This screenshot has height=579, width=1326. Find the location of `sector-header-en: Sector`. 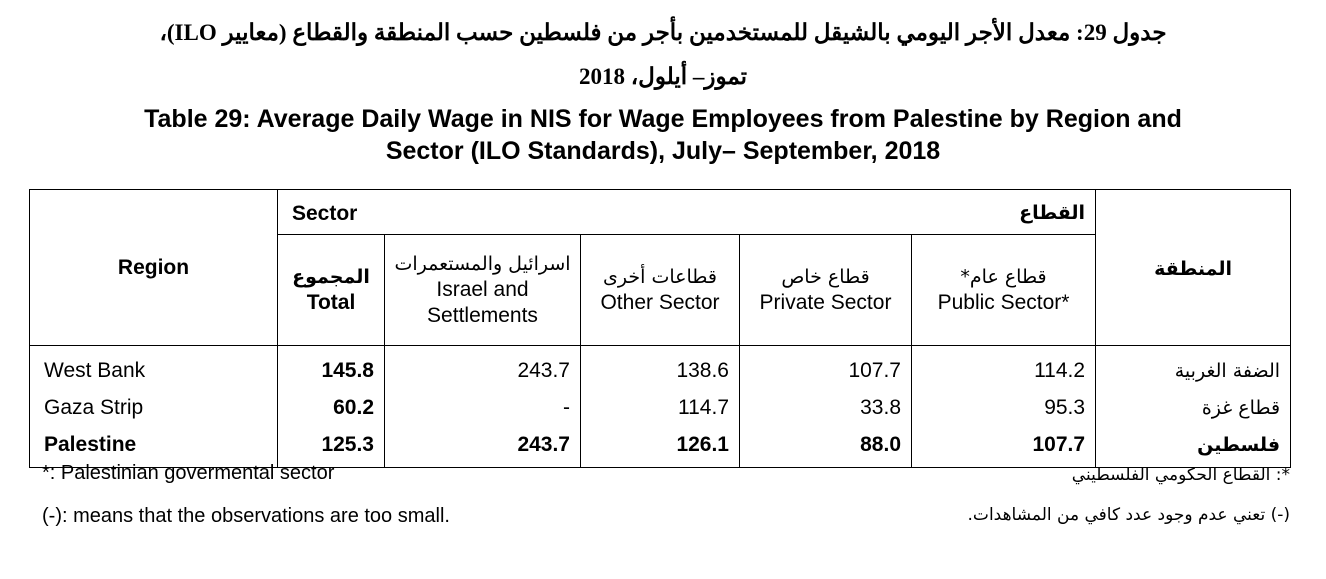

sector-header-en: Sector is located at coordinates (325, 213).